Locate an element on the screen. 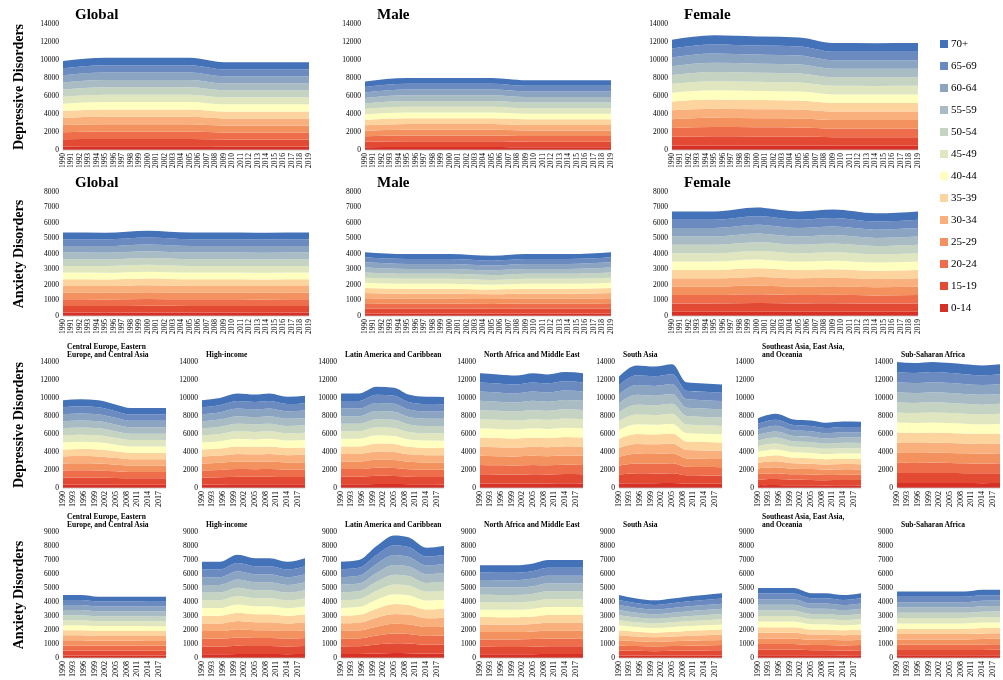 The image size is (1003, 680). legend-label: 65-69 is located at coordinates (964, 64).